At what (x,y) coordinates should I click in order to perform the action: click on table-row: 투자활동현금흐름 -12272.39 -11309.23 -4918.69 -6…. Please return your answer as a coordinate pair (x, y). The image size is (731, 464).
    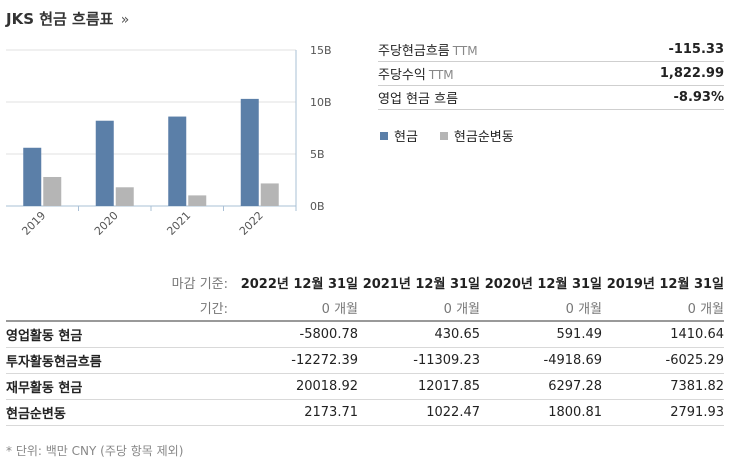
    Looking at the image, I should click on (365, 360).